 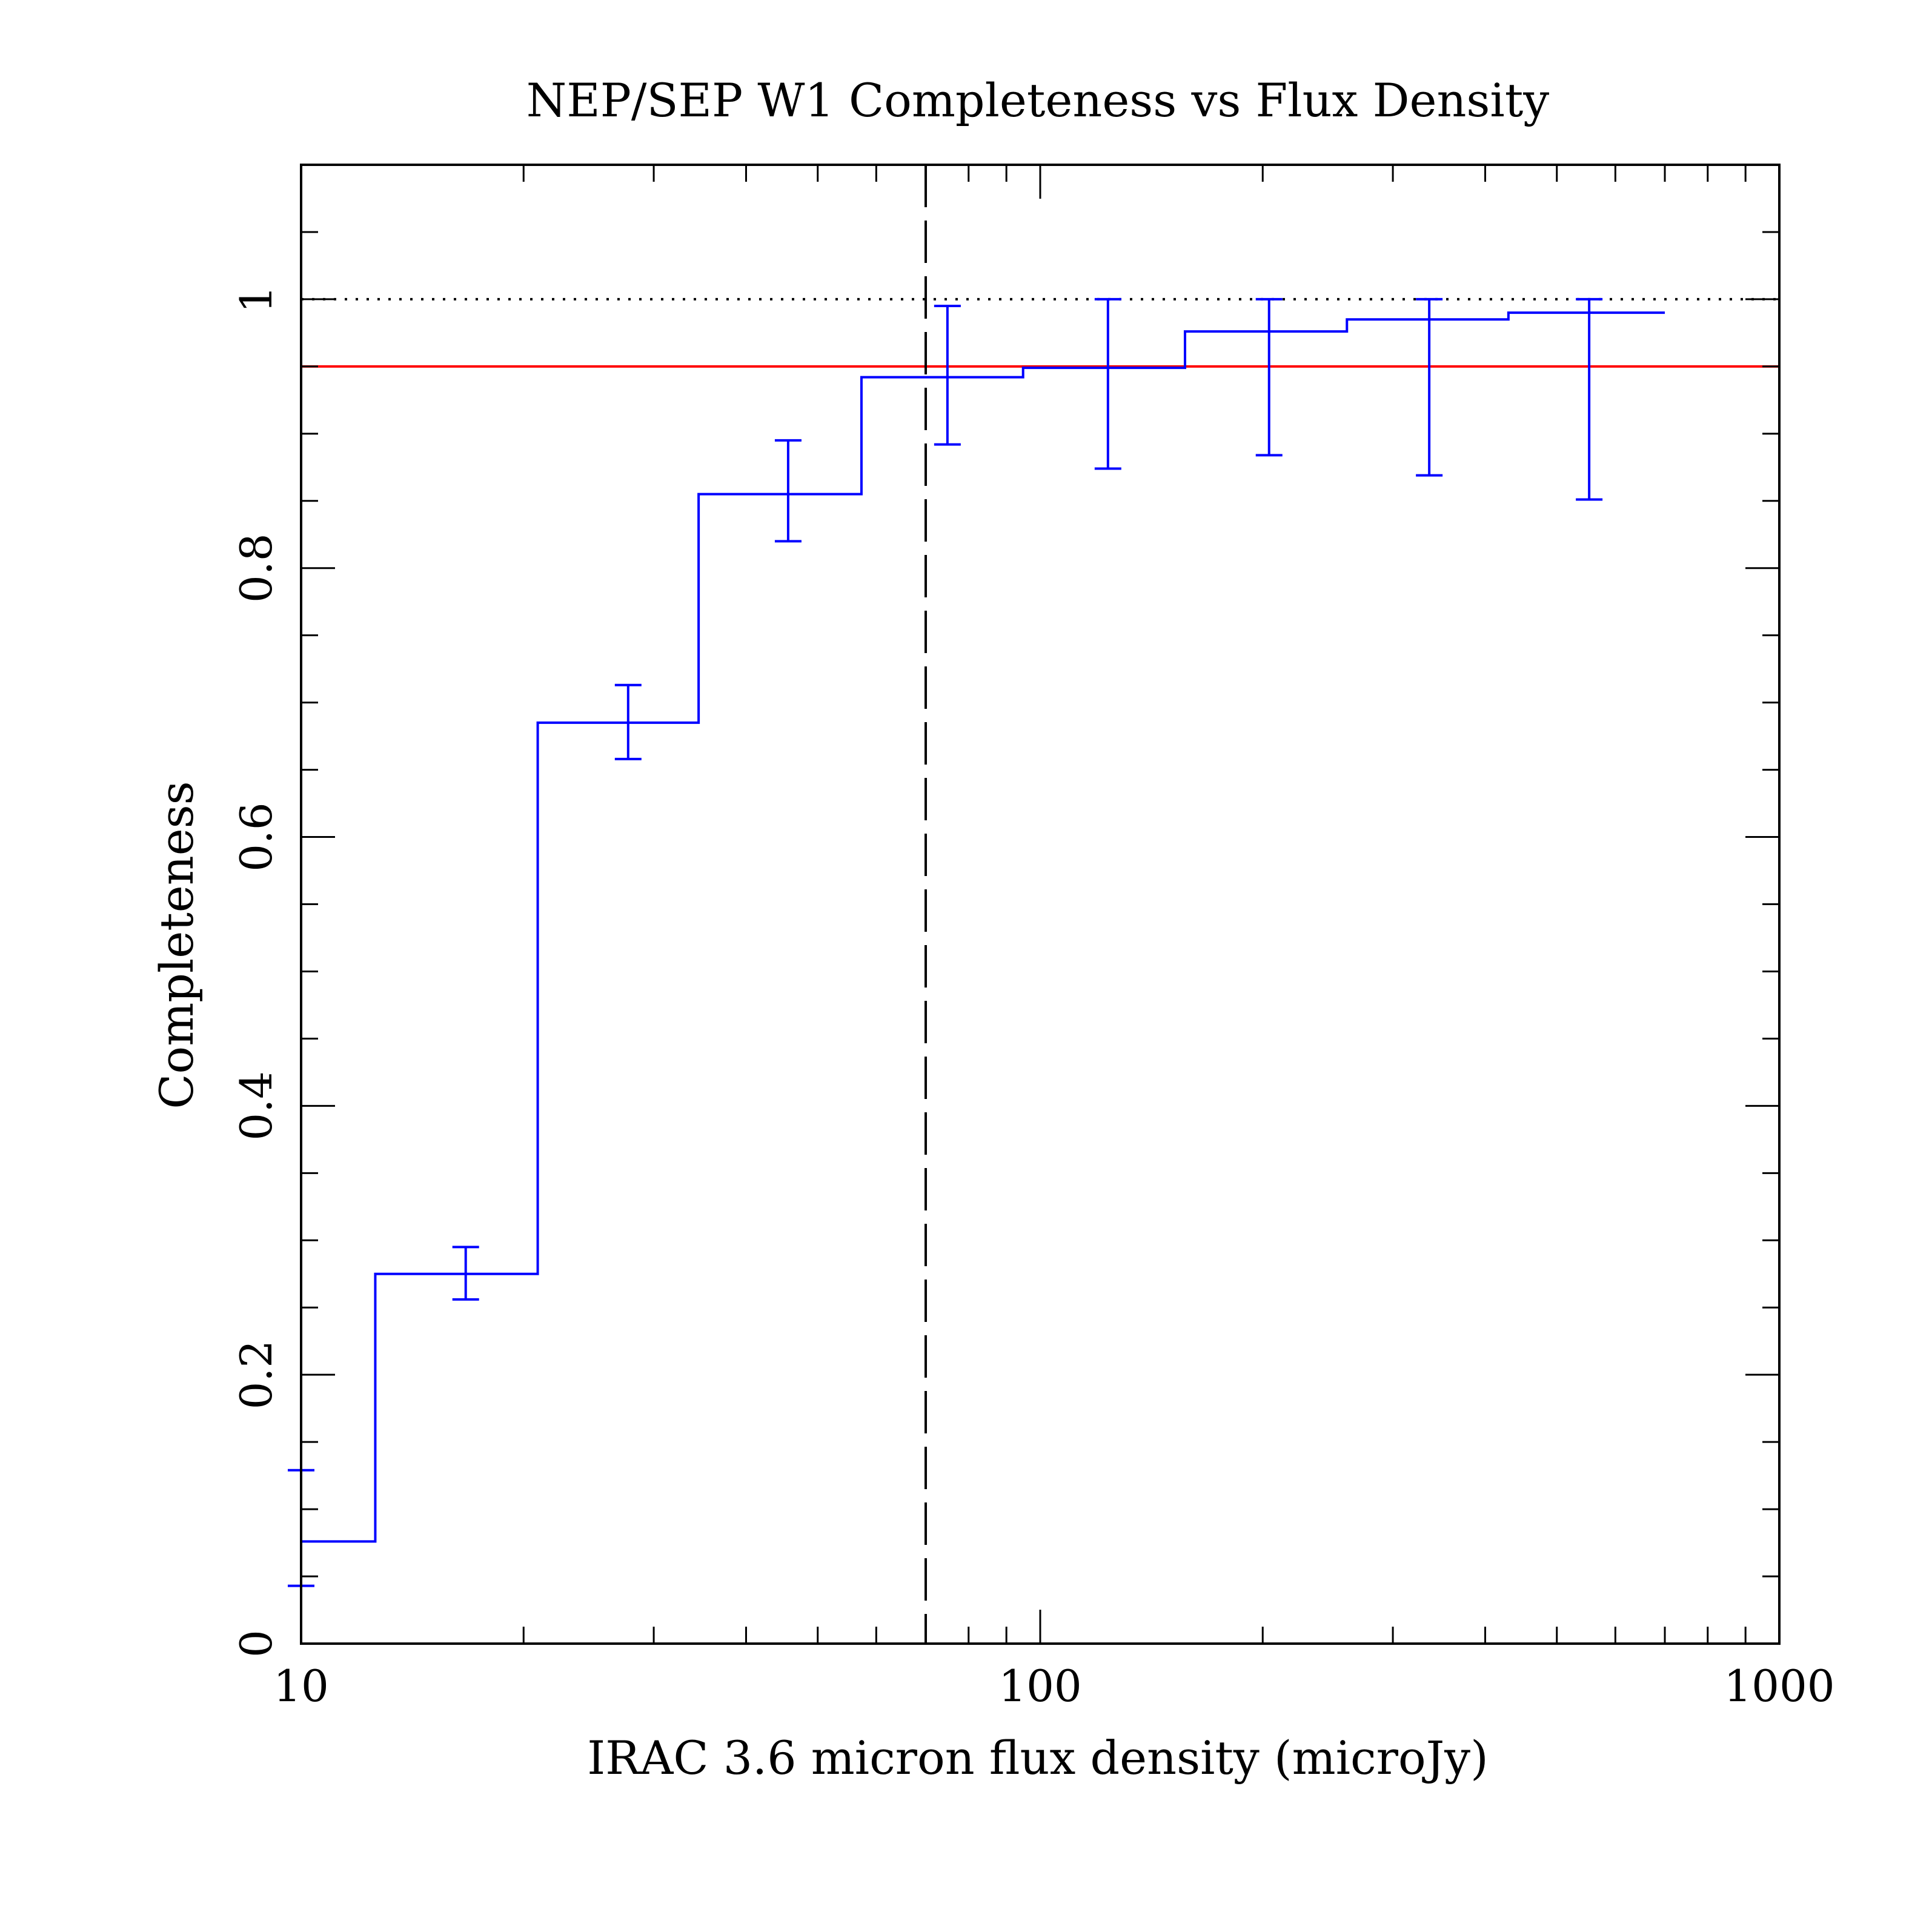 What do you see at coordinates (177, 945) in the screenshot?
I see `y-axis-title: Completeness` at bounding box center [177, 945].